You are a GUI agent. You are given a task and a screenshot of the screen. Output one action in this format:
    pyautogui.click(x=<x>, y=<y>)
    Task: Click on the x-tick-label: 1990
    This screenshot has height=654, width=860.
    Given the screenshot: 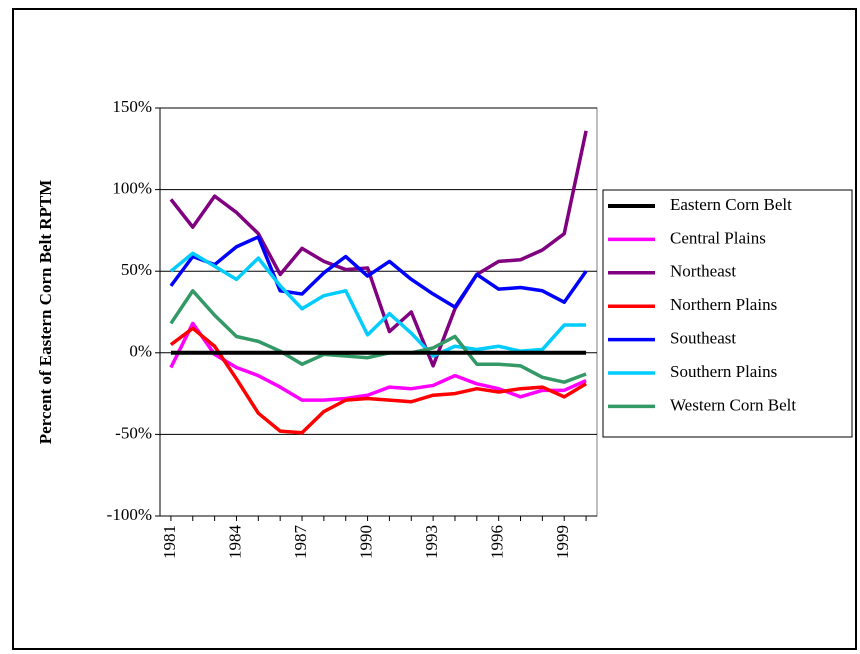 What is the action you would take?
    pyautogui.click(x=365, y=542)
    